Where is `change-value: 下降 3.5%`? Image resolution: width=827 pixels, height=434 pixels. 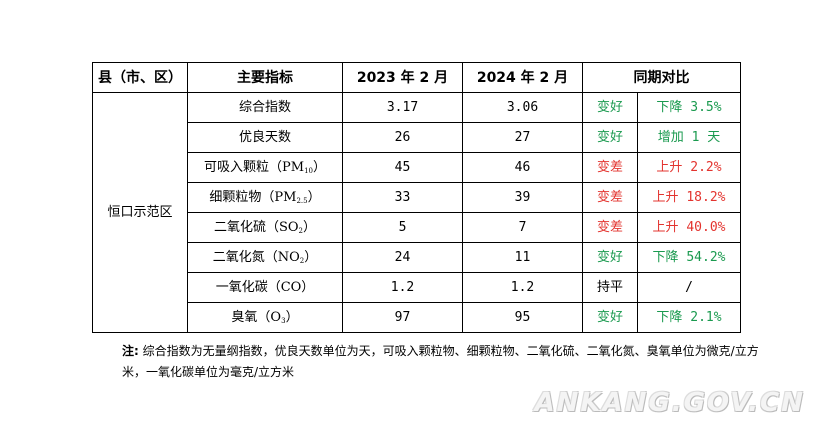 change-value: 下降 3.5% is located at coordinates (689, 107).